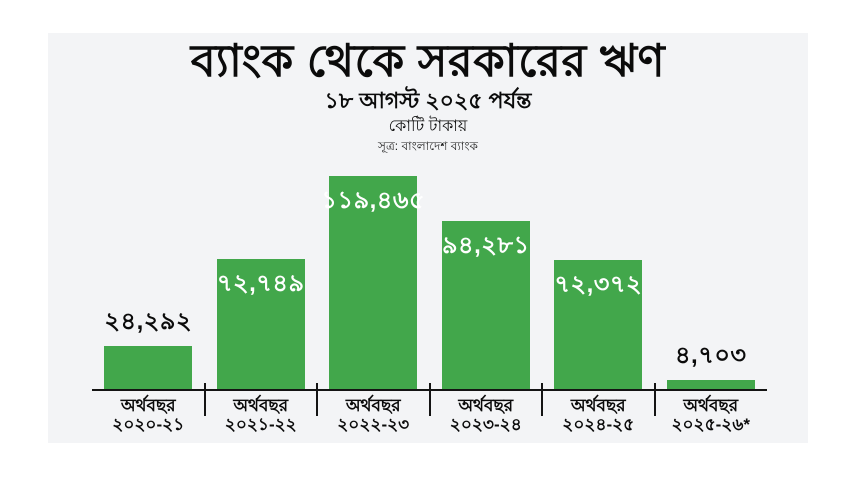 Image resolution: width=857 pixels, height=482 pixels. What do you see at coordinates (485, 424) in the screenshot?
I see `category-label-line2: ২০২৩-২৪` at bounding box center [485, 424].